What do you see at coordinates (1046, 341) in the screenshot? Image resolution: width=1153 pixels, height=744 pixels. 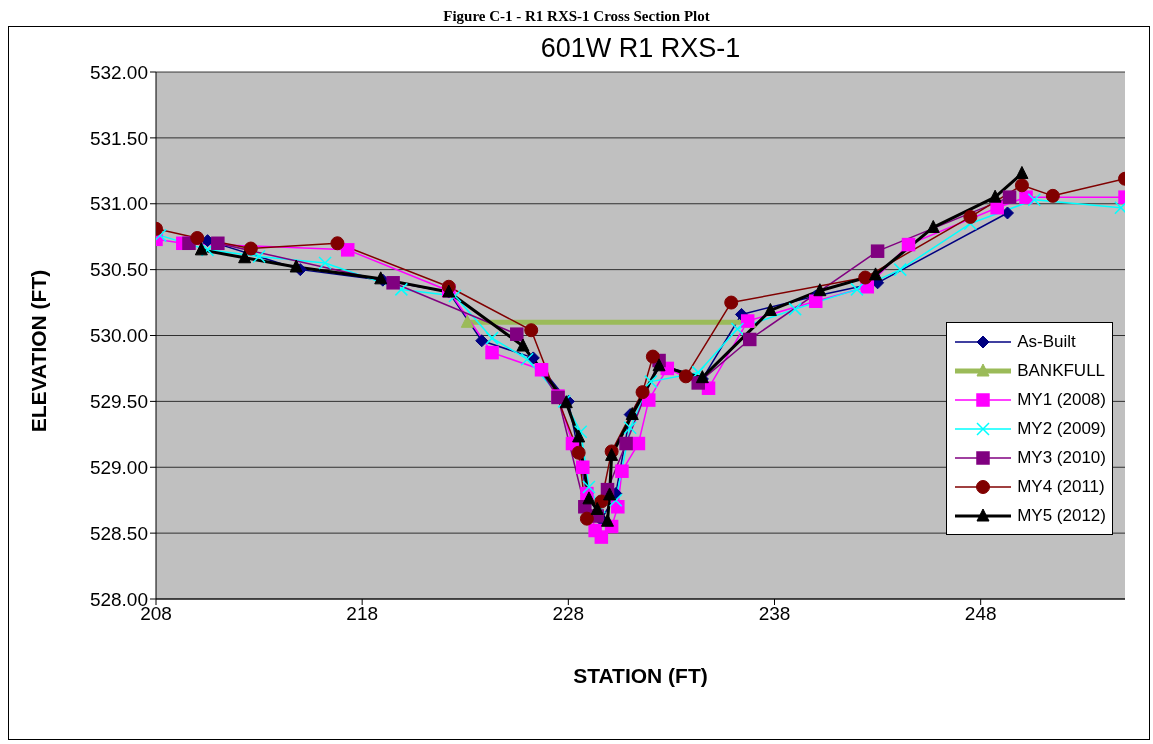 I see `legend-label: As-Built` at bounding box center [1046, 341].